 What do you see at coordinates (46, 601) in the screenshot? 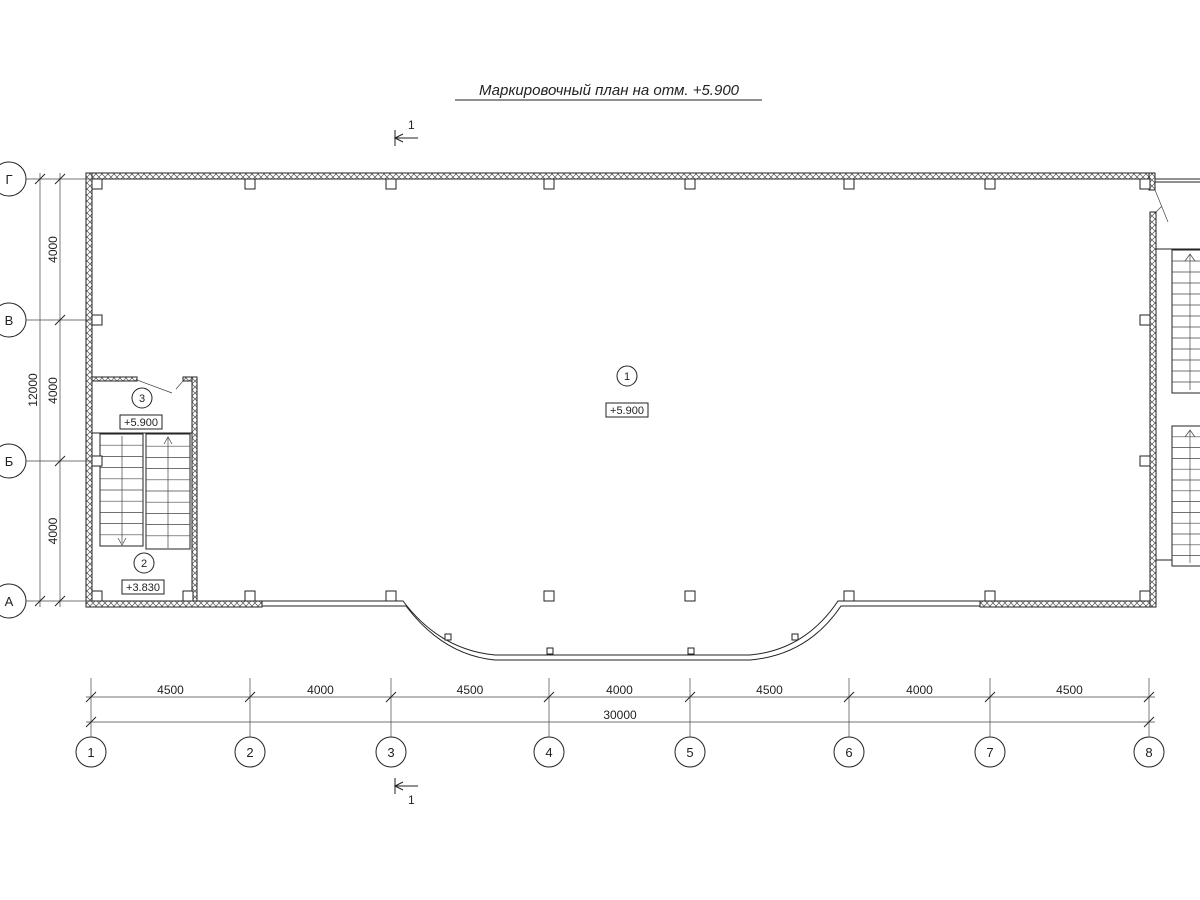
I see `grid-axis-row: А` at bounding box center [46, 601].